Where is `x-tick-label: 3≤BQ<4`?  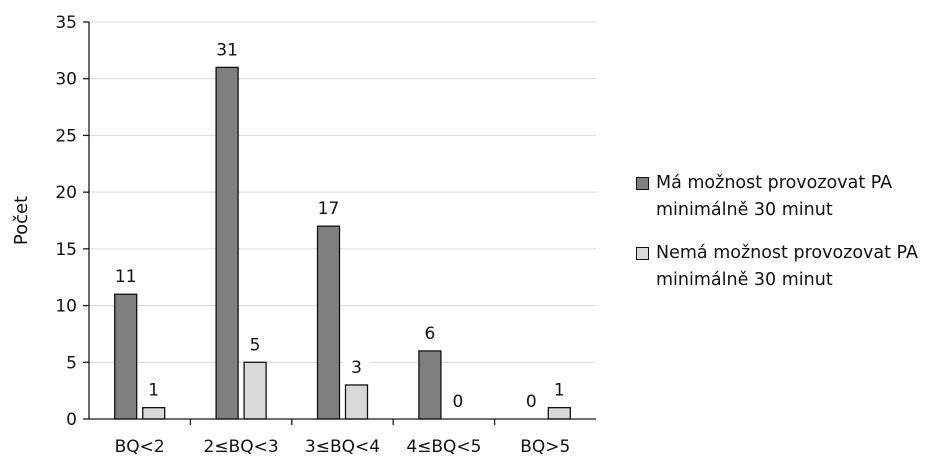 x-tick-label: 3≤BQ<4 is located at coordinates (342, 447).